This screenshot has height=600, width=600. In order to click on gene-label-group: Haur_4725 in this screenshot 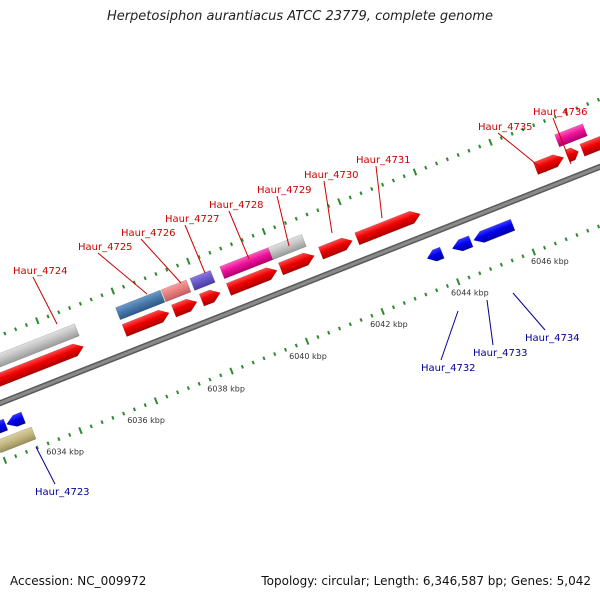, I will do `click(113, 268)`.